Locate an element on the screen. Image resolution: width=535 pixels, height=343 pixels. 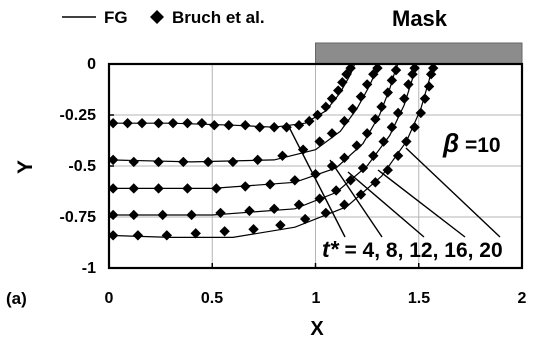
y-tick-label: -0.5 is located at coordinates (82, 166).